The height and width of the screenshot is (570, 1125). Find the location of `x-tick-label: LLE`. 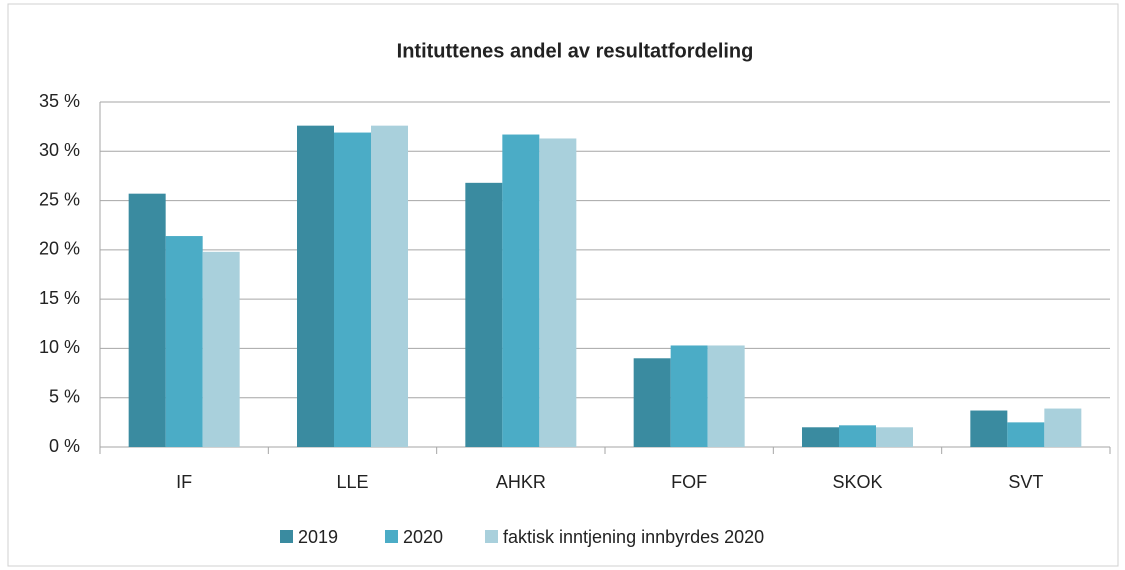

x-tick-label: LLE is located at coordinates (352, 482).